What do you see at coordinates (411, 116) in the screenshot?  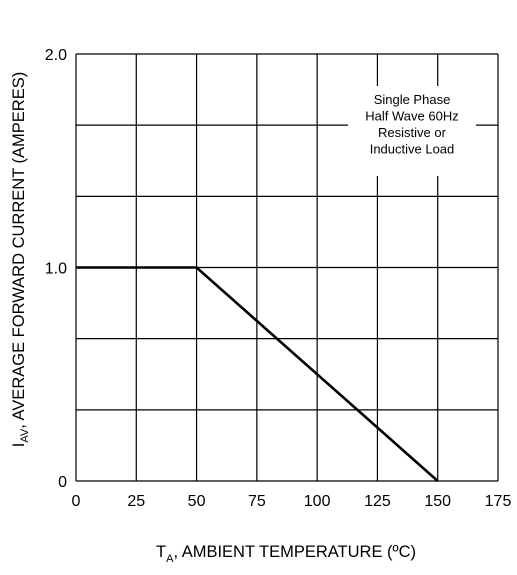 I see `annotation-line: Half Wave 60Hz` at bounding box center [411, 116].